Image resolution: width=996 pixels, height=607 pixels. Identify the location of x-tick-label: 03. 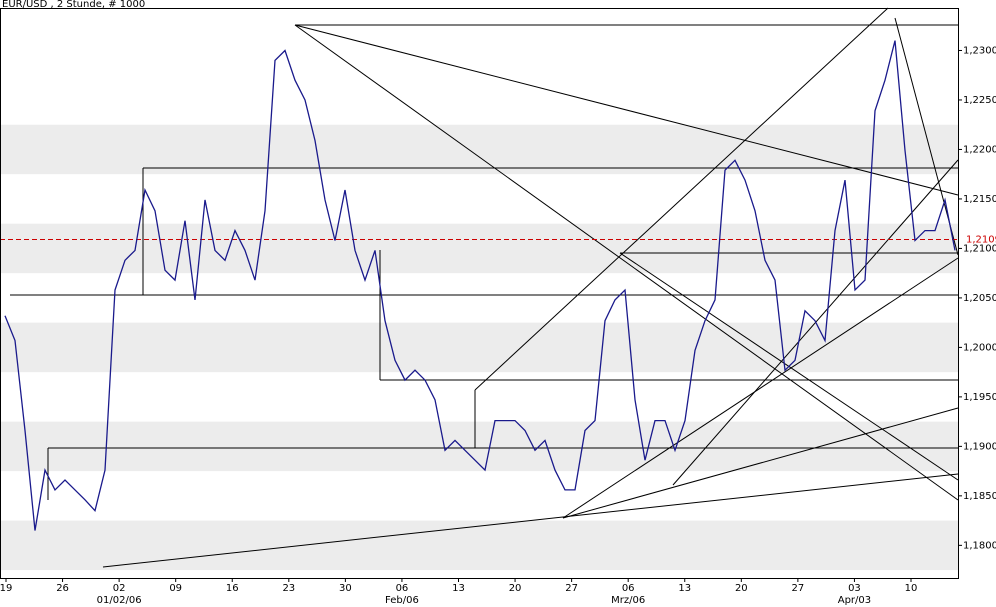
(854, 588).